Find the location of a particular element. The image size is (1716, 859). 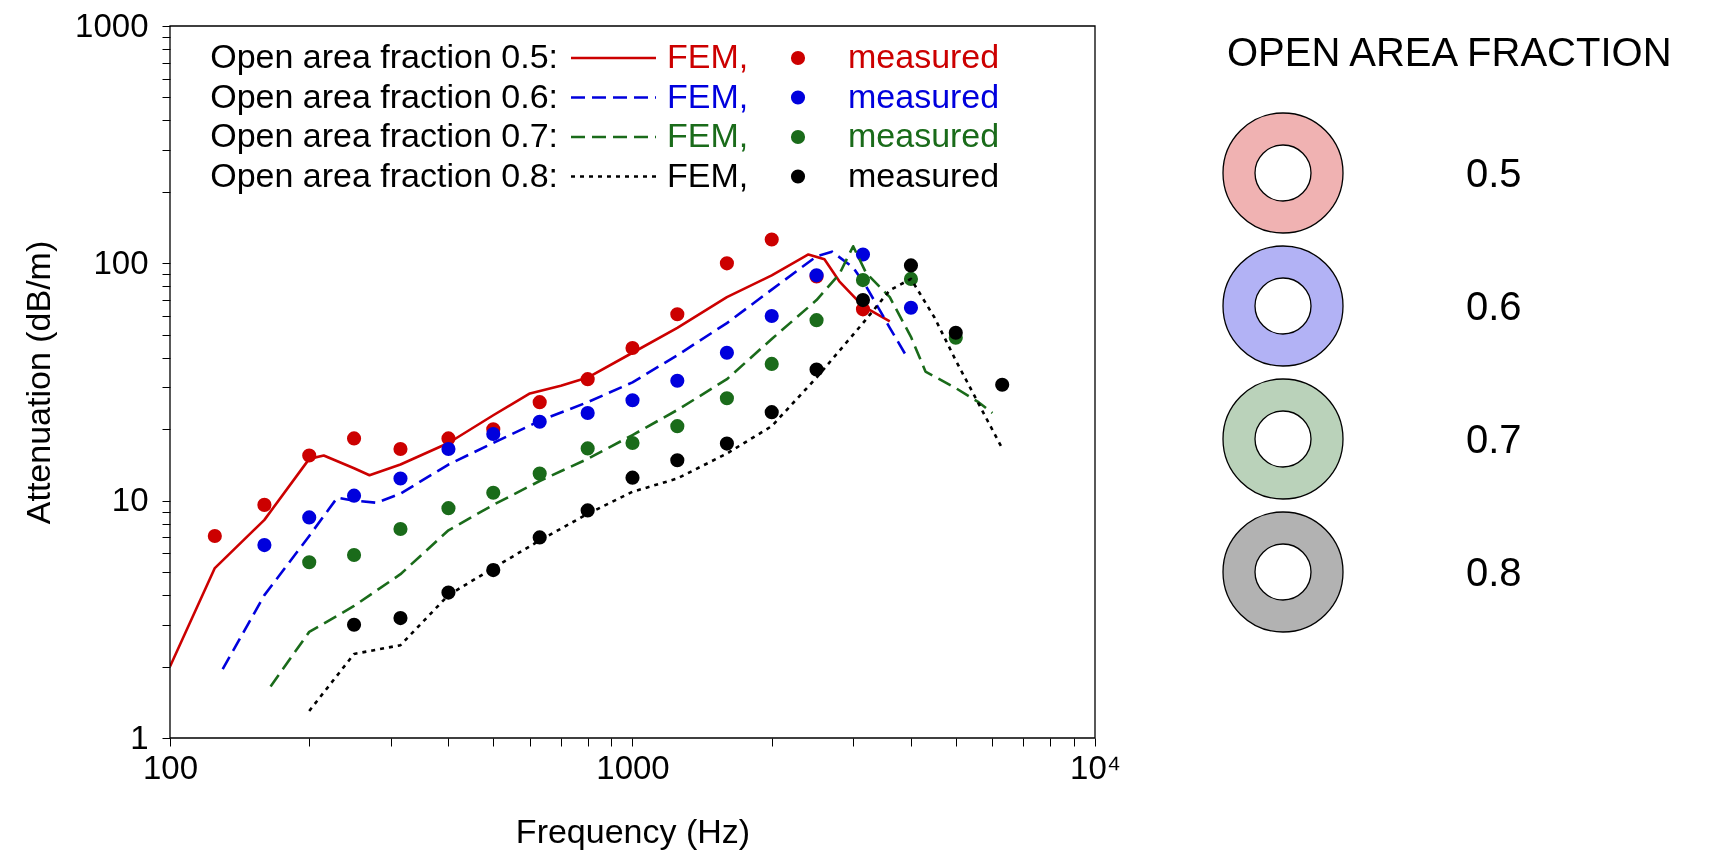

annotation: Open area fraction 0.6: is located at coordinates (384, 95).